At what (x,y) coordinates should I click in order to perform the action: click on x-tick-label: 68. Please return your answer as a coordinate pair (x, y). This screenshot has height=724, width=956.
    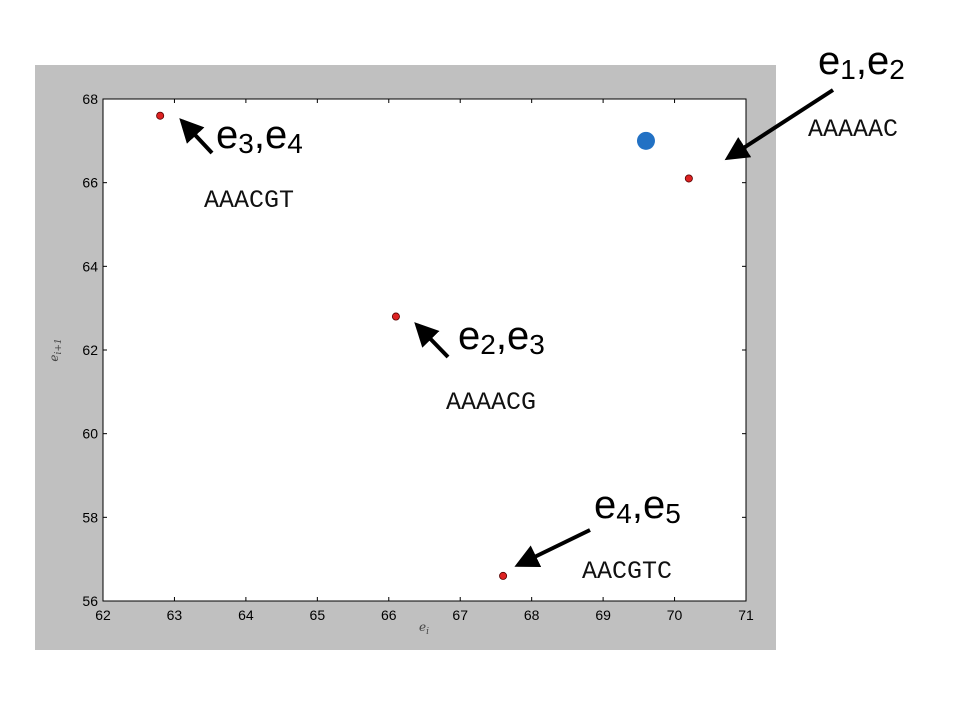
    Looking at the image, I should click on (532, 615).